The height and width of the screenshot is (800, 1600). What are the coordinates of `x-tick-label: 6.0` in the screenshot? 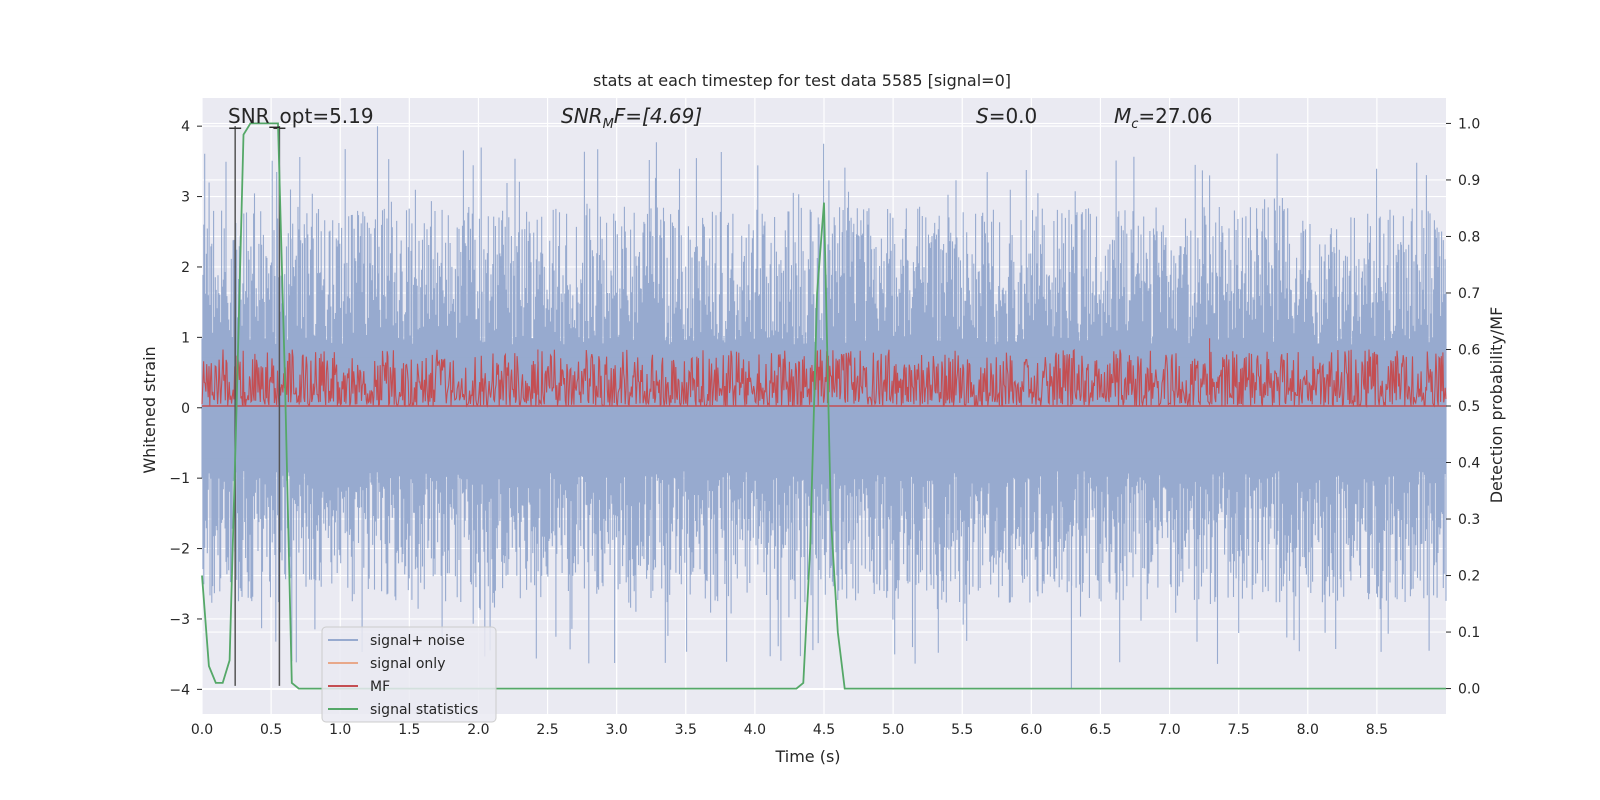 It's located at (1031, 730).